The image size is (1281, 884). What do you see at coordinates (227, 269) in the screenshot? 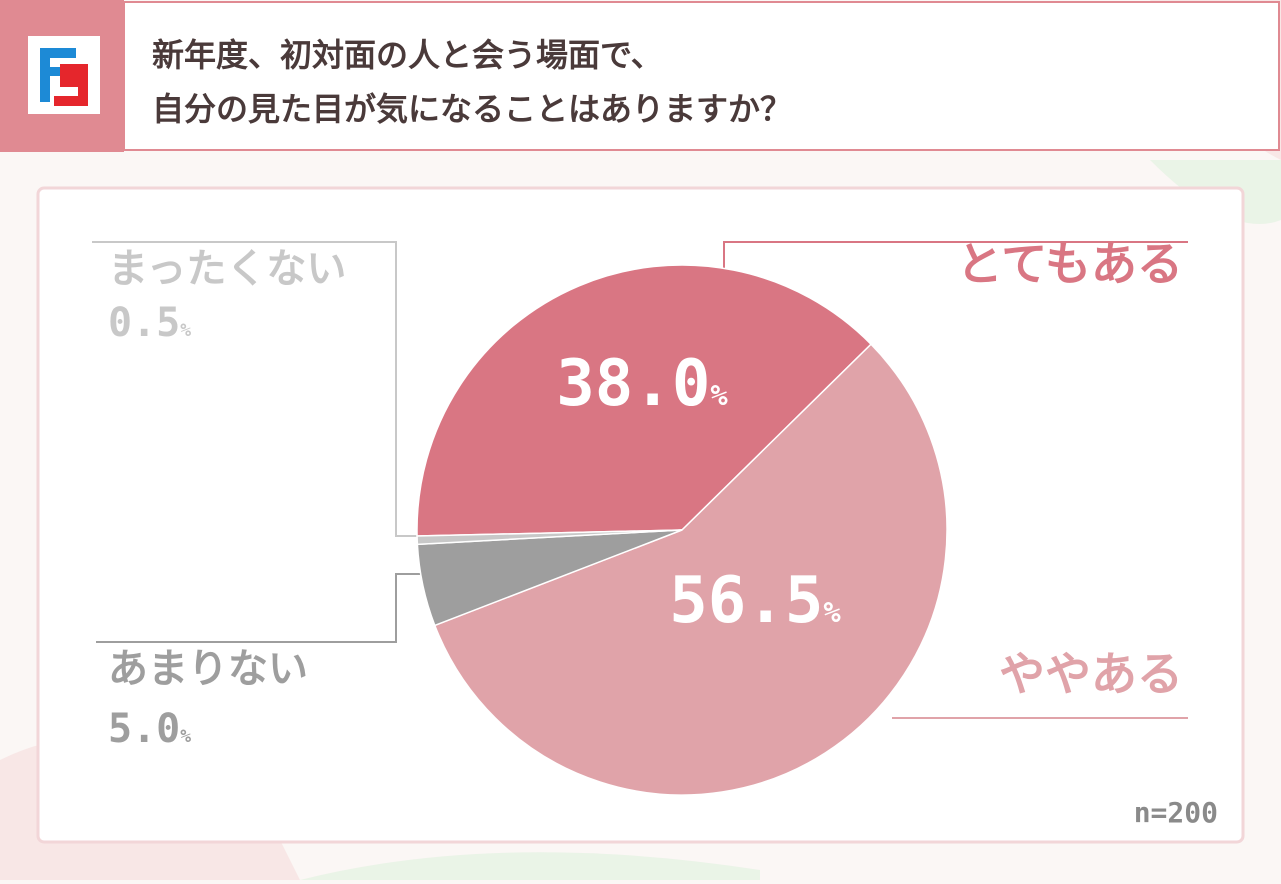
I see `category-label: まったくない` at bounding box center [227, 269].